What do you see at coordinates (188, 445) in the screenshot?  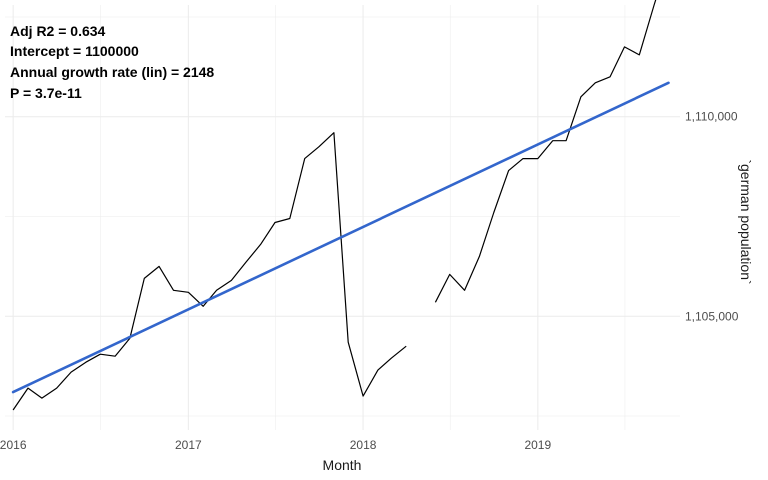 I see `x-tick-label: 2017` at bounding box center [188, 445].